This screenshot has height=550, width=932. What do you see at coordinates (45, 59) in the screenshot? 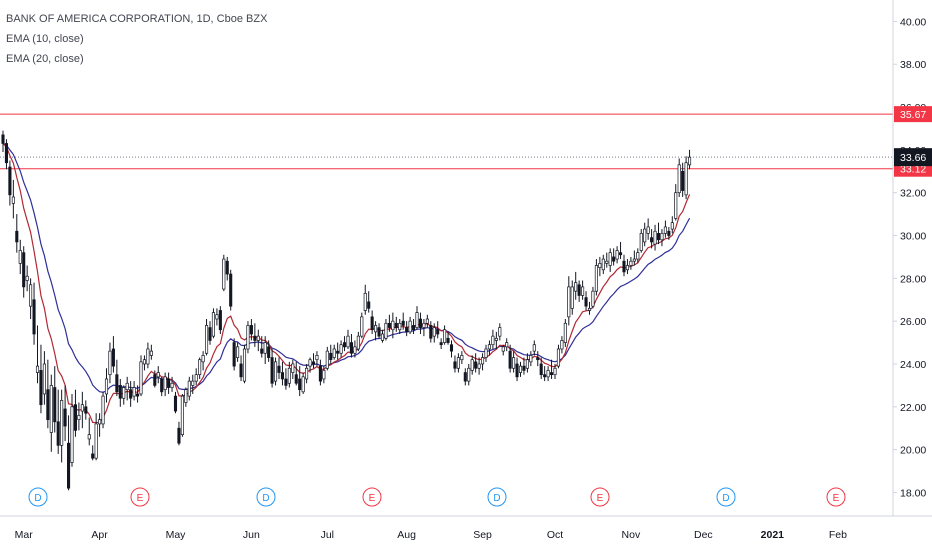
I see `legend-ema20: EMA (20, close)` at bounding box center [45, 59].